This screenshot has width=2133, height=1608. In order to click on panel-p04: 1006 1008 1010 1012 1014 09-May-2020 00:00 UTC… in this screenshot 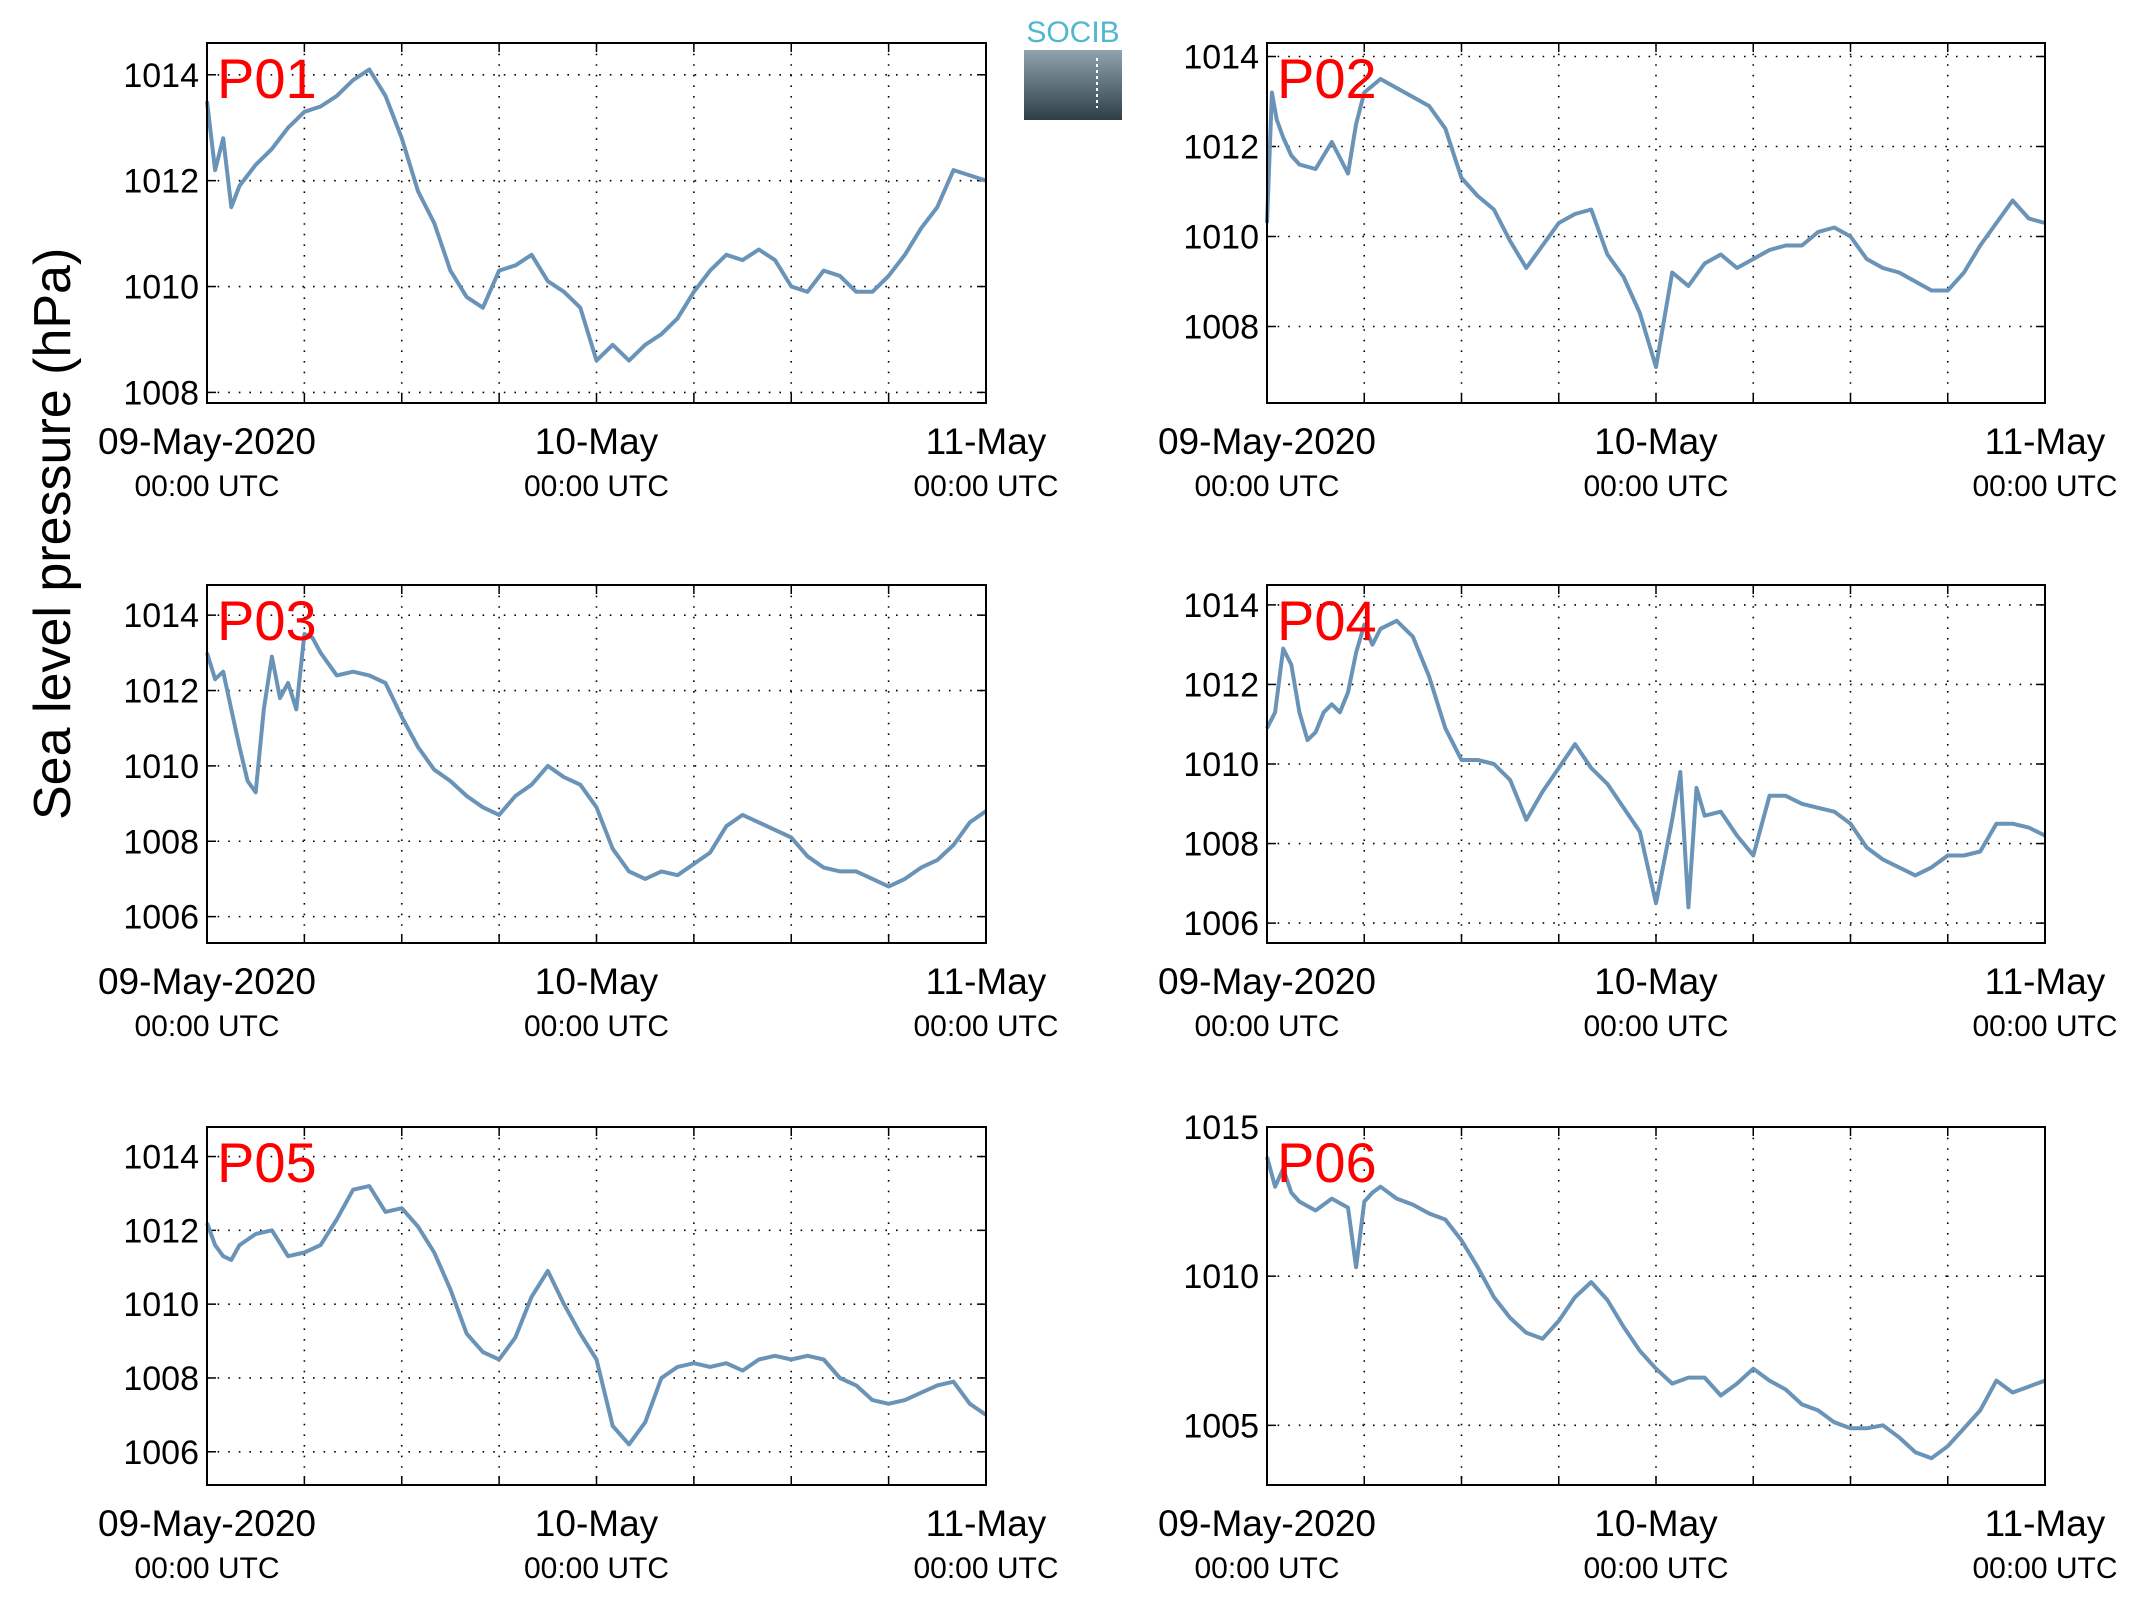, I will do `click(1638, 813)`.